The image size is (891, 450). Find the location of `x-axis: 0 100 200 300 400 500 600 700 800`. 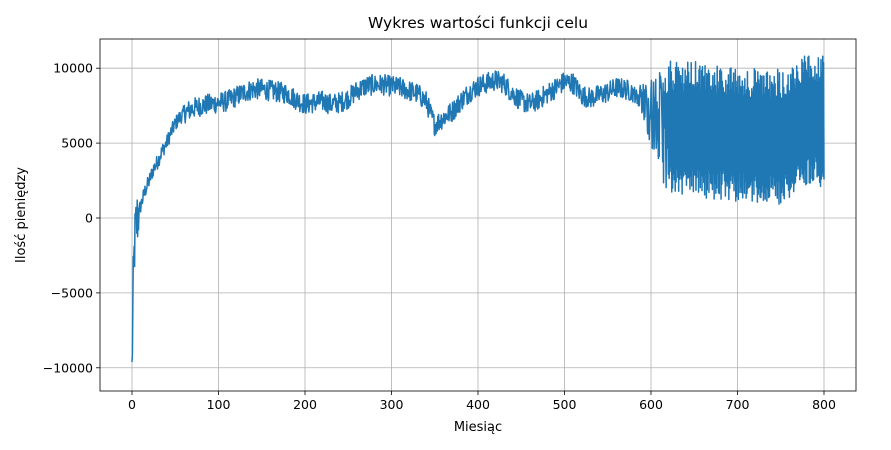

x-axis: 0 100 200 300 400 500 600 700 800 is located at coordinates (482, 401).